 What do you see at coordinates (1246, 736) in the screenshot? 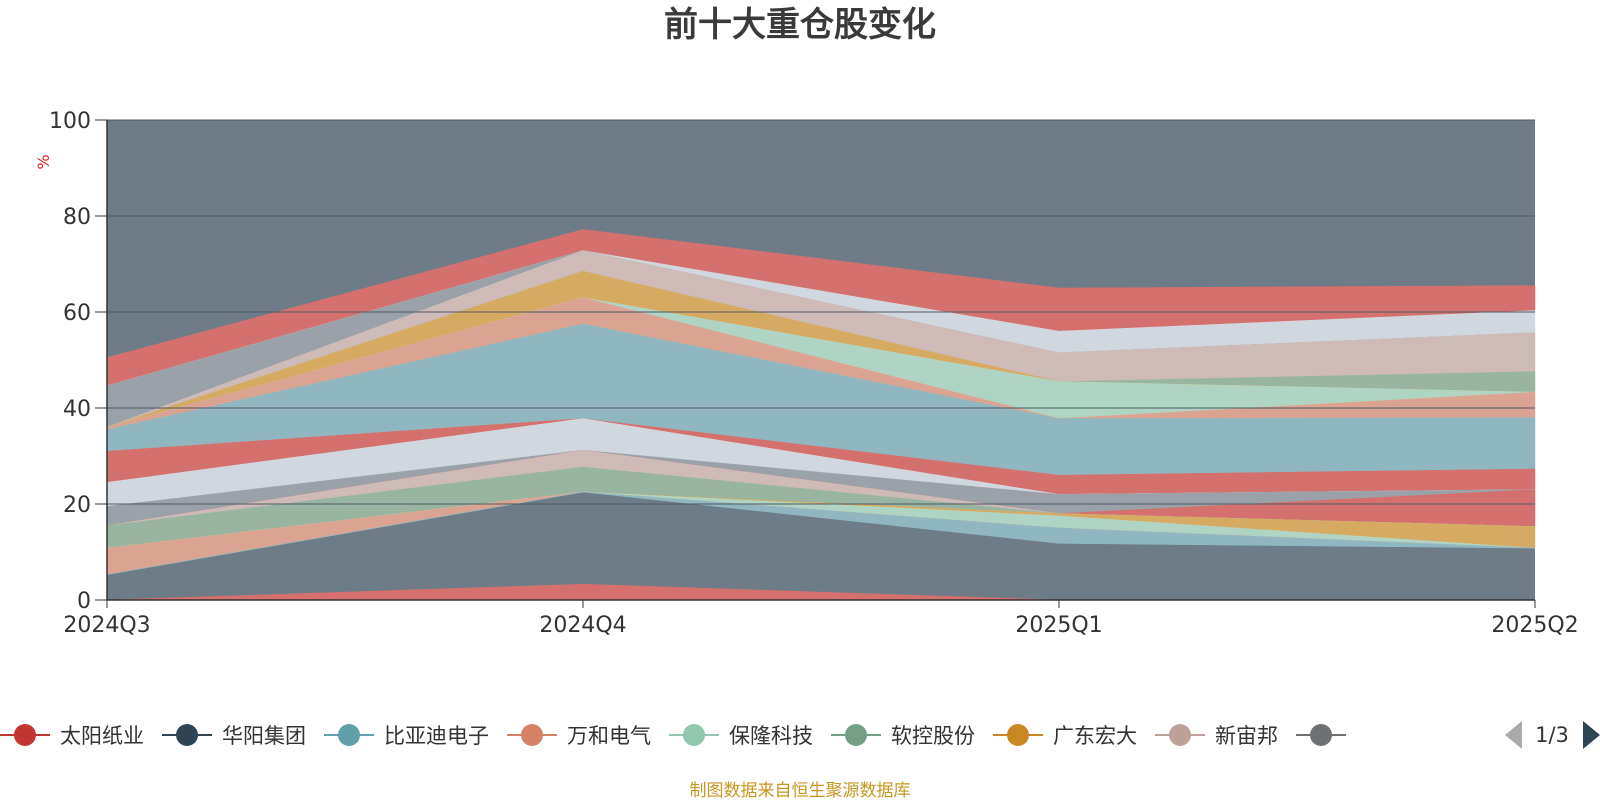
I see `legend-label: 新宙邦` at bounding box center [1246, 736].